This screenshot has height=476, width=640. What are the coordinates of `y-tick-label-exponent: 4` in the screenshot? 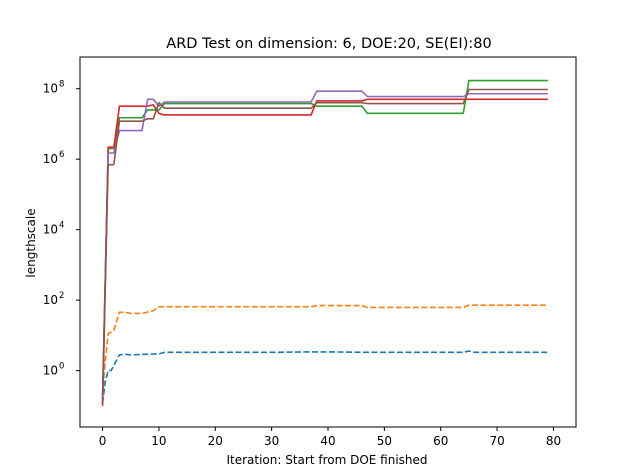 It's located at (61, 226).